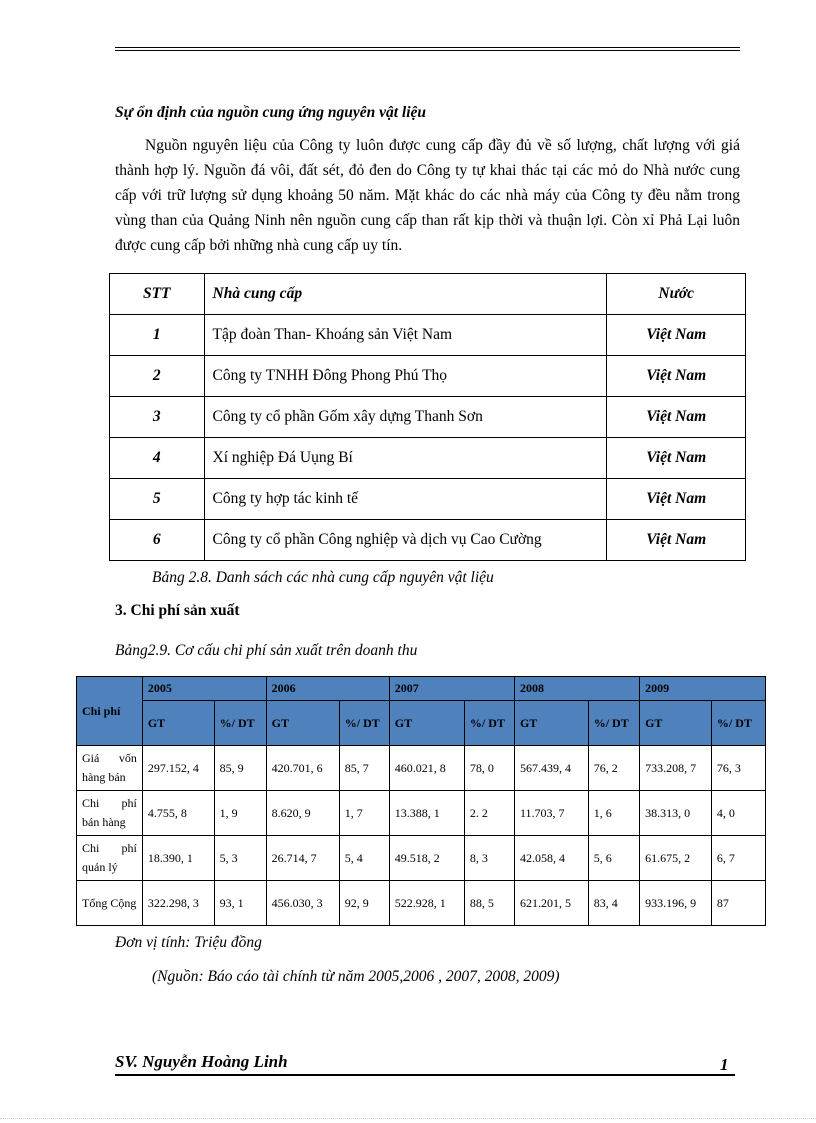 The height and width of the screenshot is (1123, 816). What do you see at coordinates (157, 540) in the screenshot?
I see `table-cell: 6` at bounding box center [157, 540].